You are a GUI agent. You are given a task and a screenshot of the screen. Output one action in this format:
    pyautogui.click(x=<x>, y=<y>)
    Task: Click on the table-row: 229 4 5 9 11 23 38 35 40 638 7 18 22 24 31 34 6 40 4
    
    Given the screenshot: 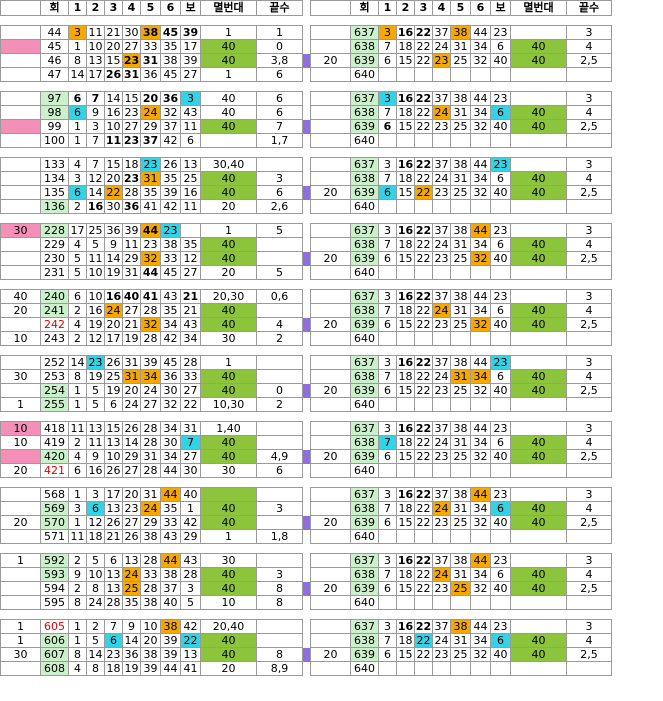 What is the action you would take?
    pyautogui.click(x=306, y=244)
    